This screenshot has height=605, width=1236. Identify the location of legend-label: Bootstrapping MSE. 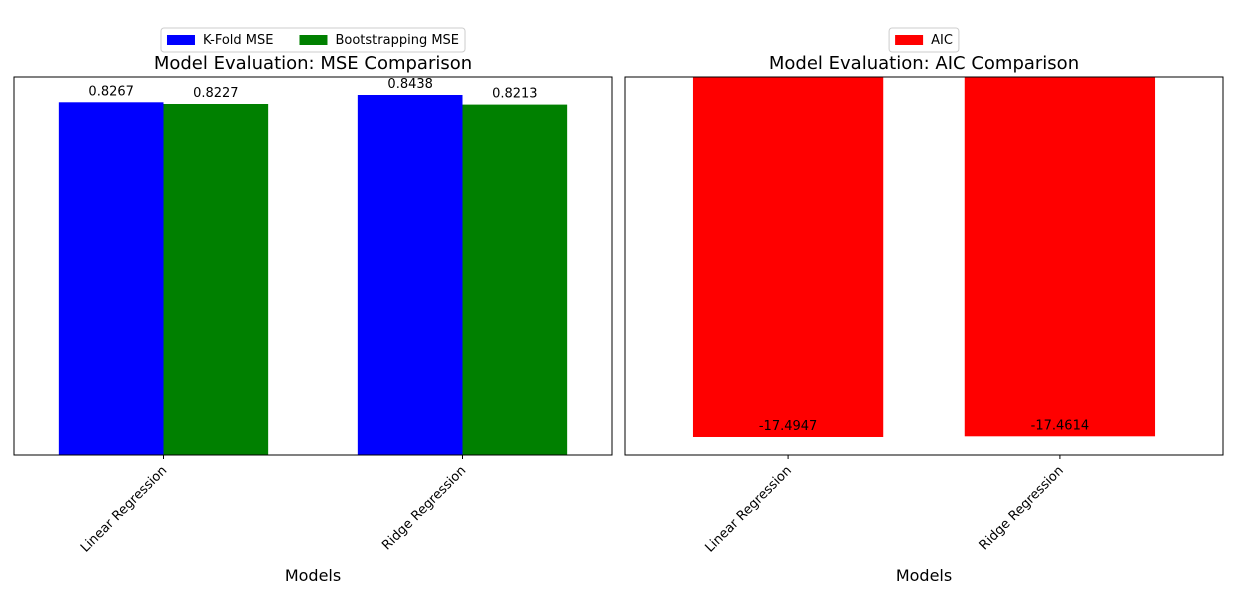
(397, 40).